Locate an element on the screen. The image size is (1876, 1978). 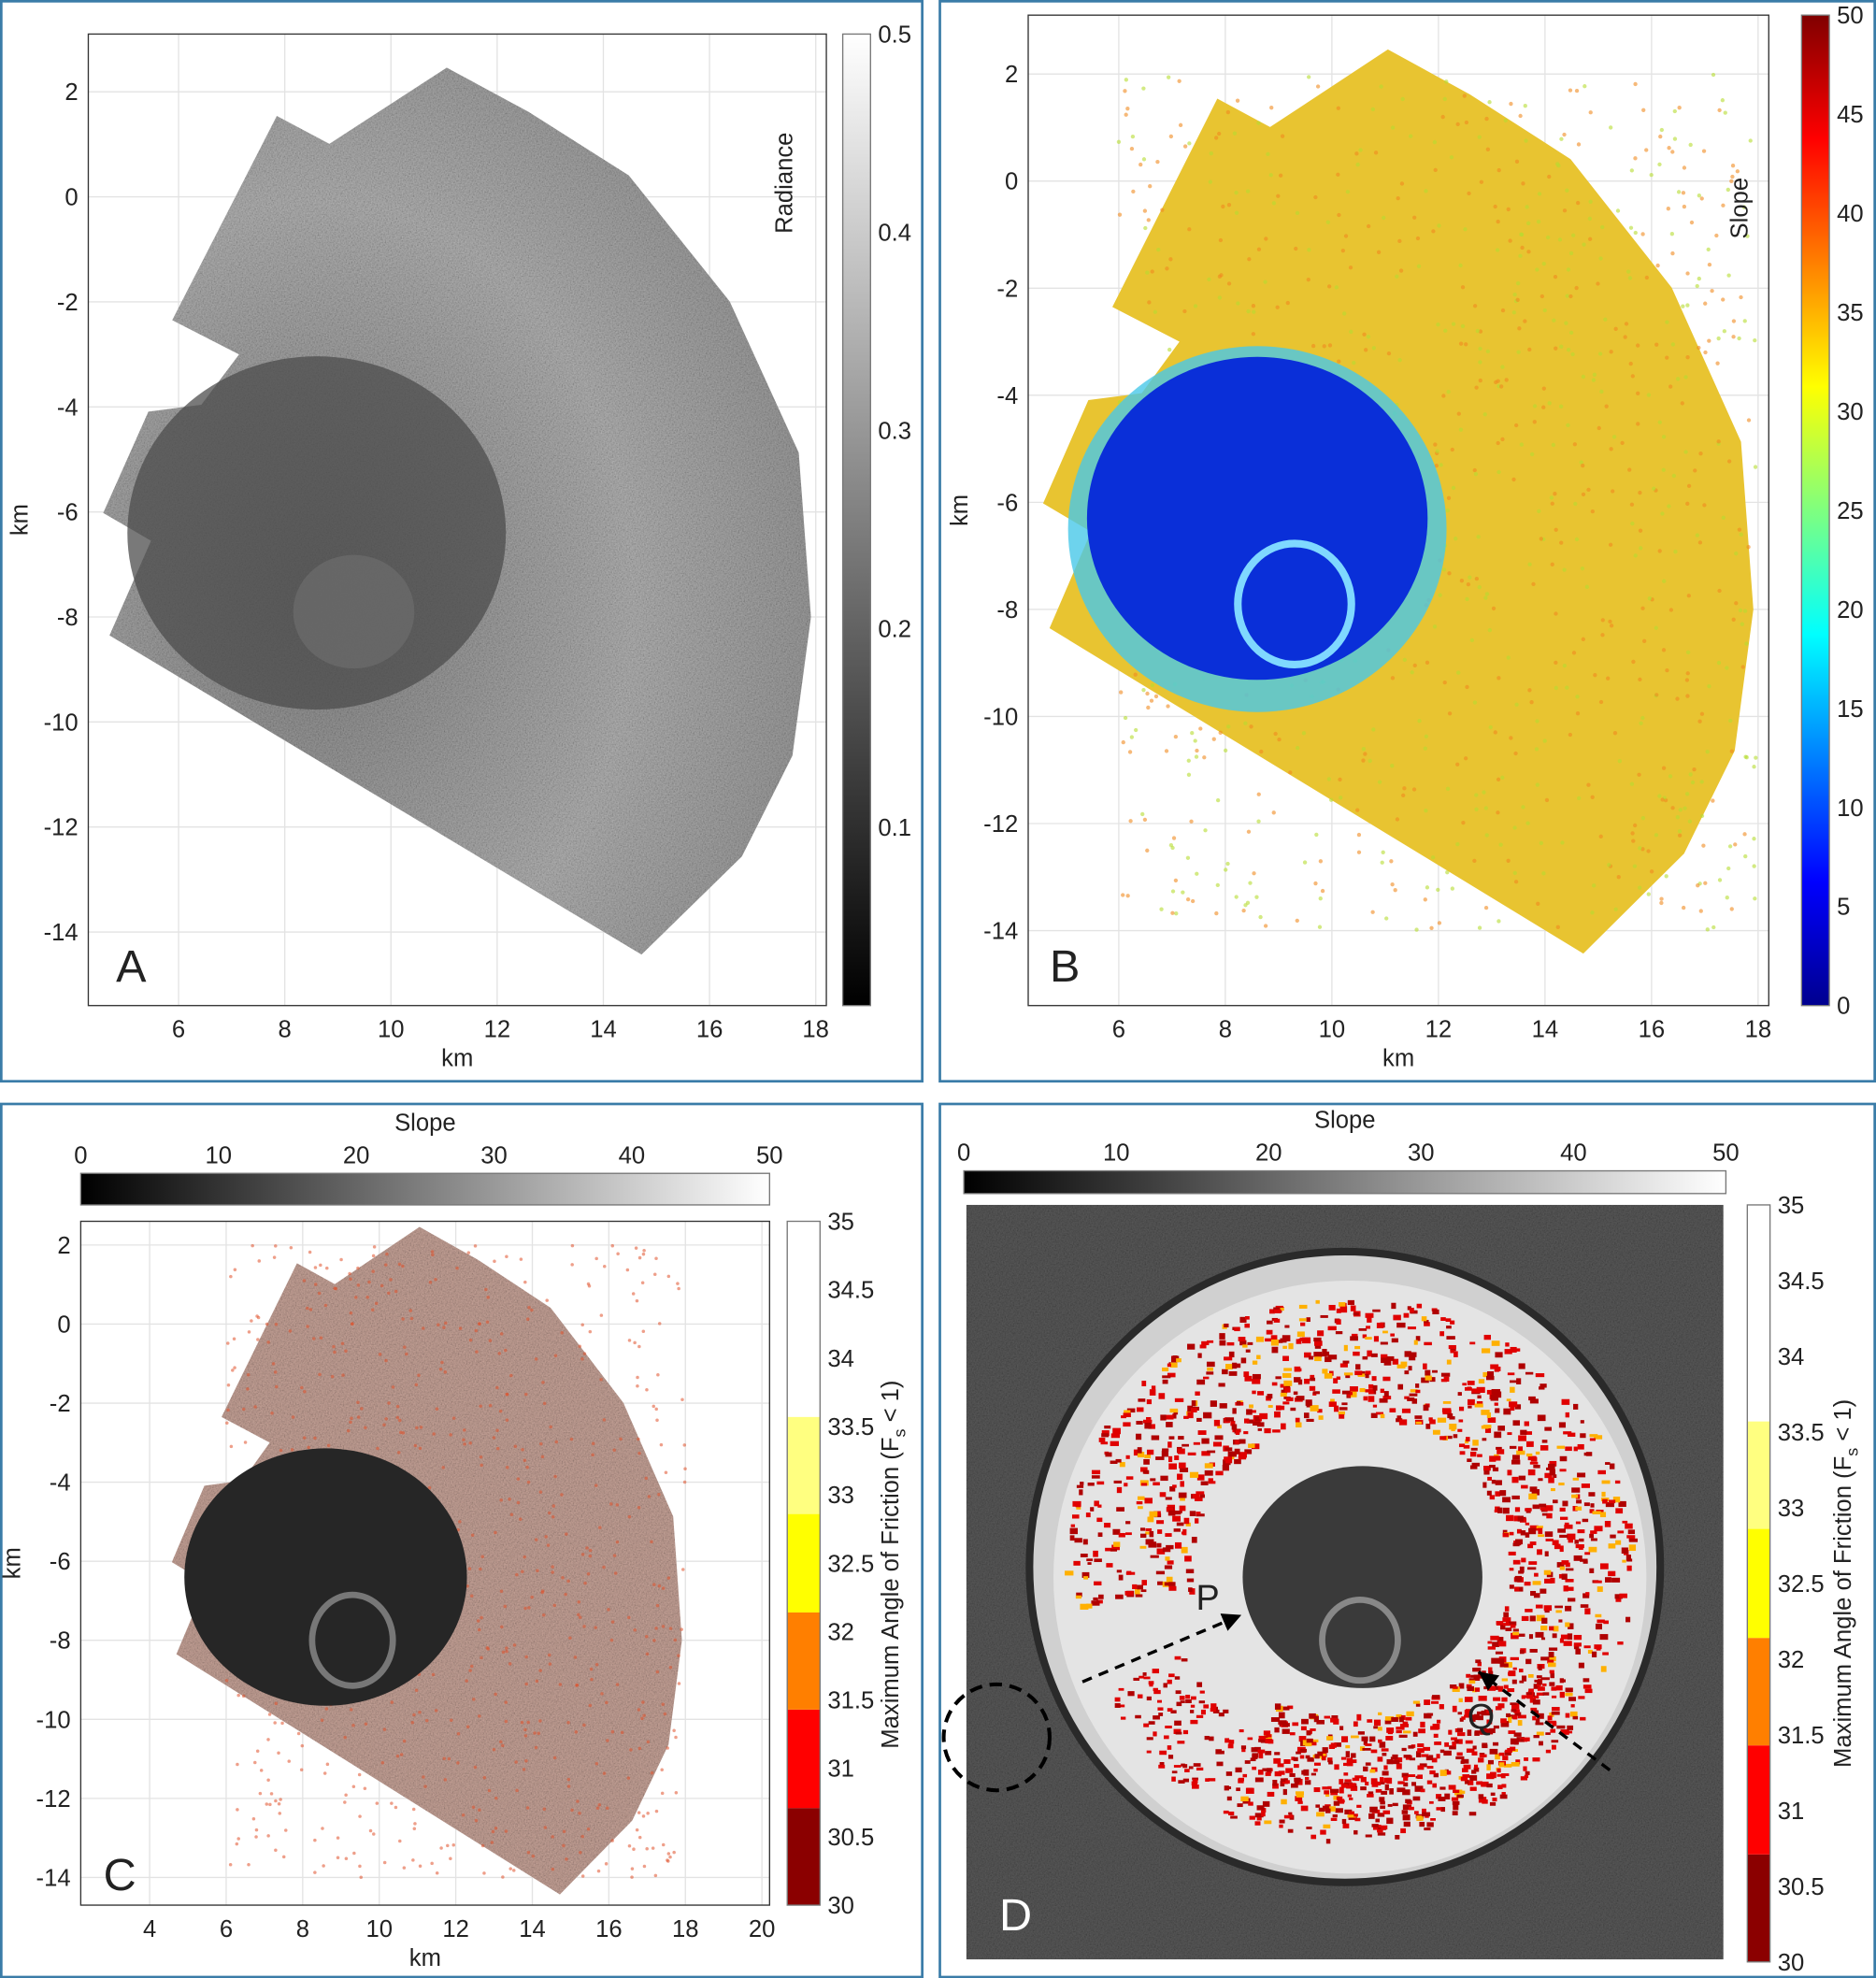
x-tick-label: 10 is located at coordinates (379, 1929).